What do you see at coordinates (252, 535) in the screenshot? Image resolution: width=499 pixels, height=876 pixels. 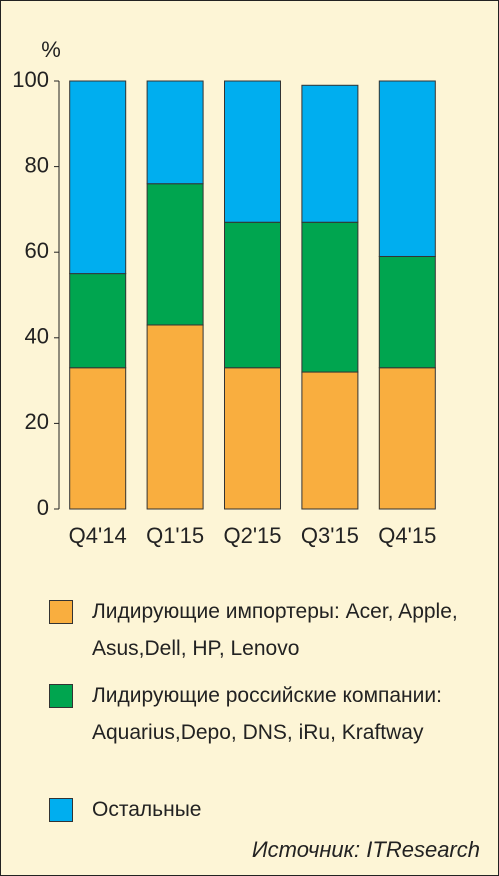 I see `x-tick-label: Q2'15` at bounding box center [252, 535].